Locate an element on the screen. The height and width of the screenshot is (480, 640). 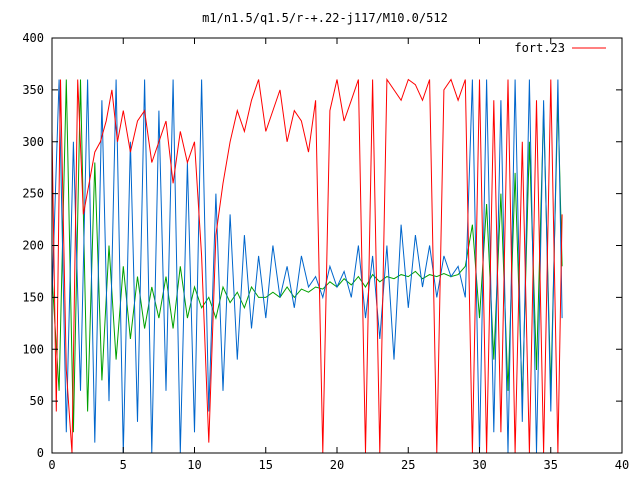
x-tick-label: 20 is located at coordinates (337, 465).